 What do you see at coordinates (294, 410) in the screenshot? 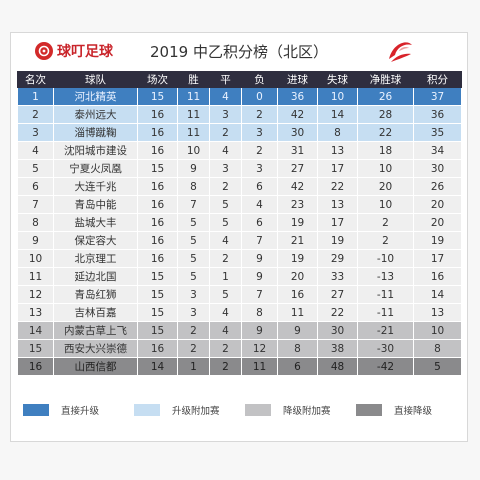
I see `legend-item: 降级附加赛` at bounding box center [294, 410].